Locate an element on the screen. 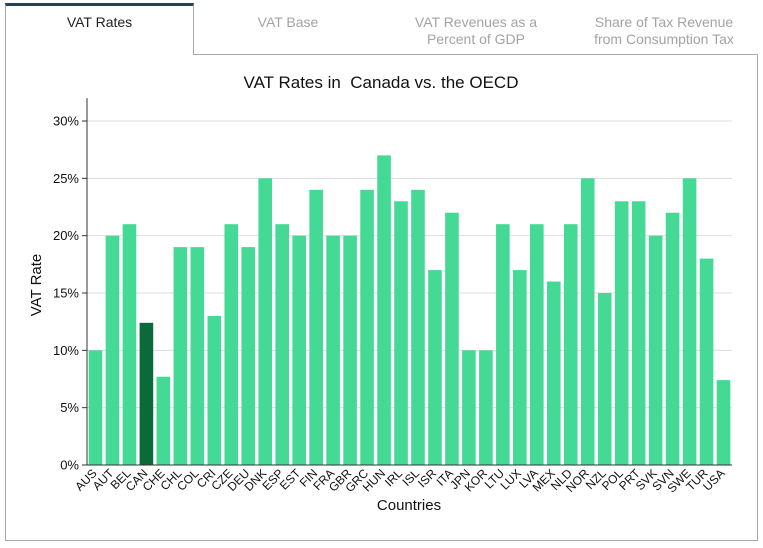 The width and height of the screenshot is (763, 548). bar-cri is located at coordinates (214, 390).